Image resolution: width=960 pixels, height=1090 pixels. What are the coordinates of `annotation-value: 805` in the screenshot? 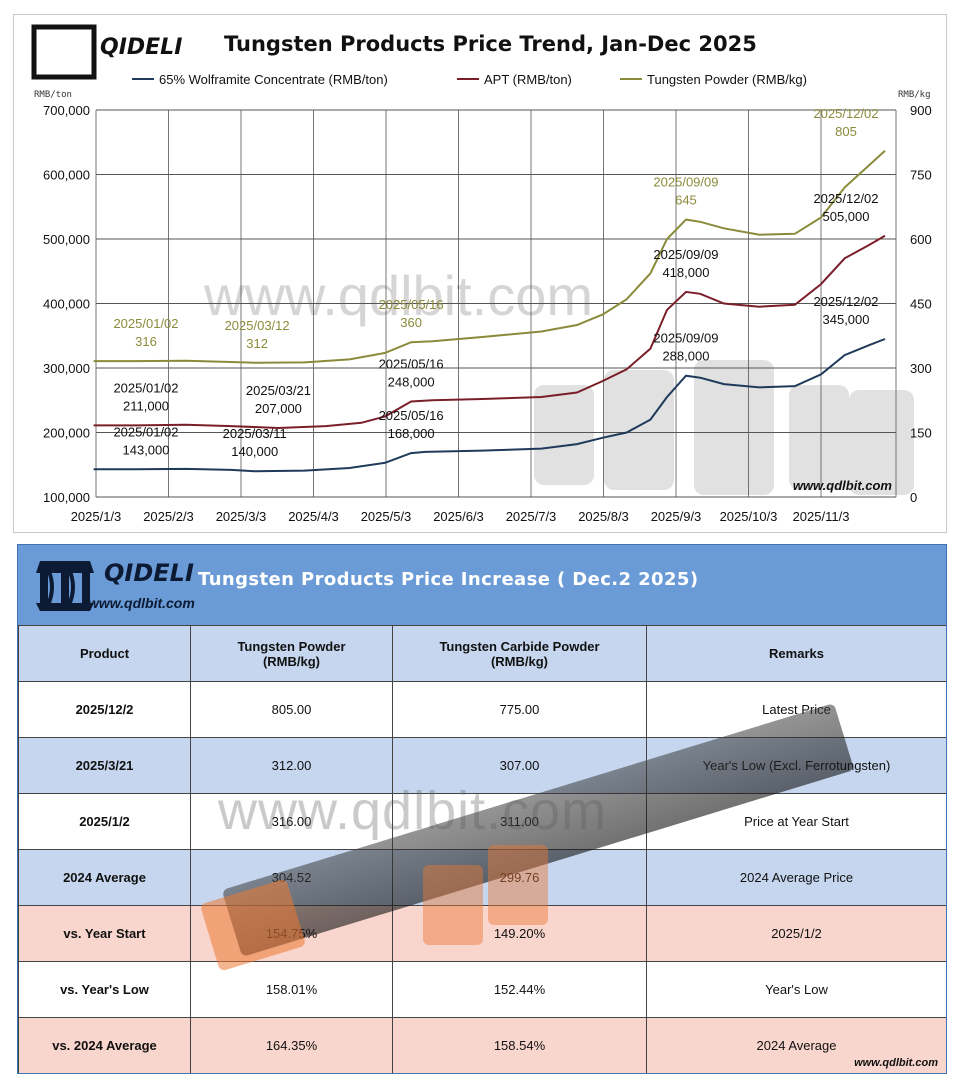 It's located at (846, 131).